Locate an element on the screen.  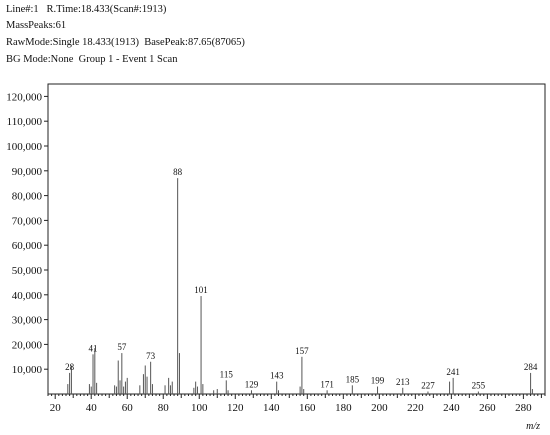
peak-label: 73 is located at coordinates (151, 356).